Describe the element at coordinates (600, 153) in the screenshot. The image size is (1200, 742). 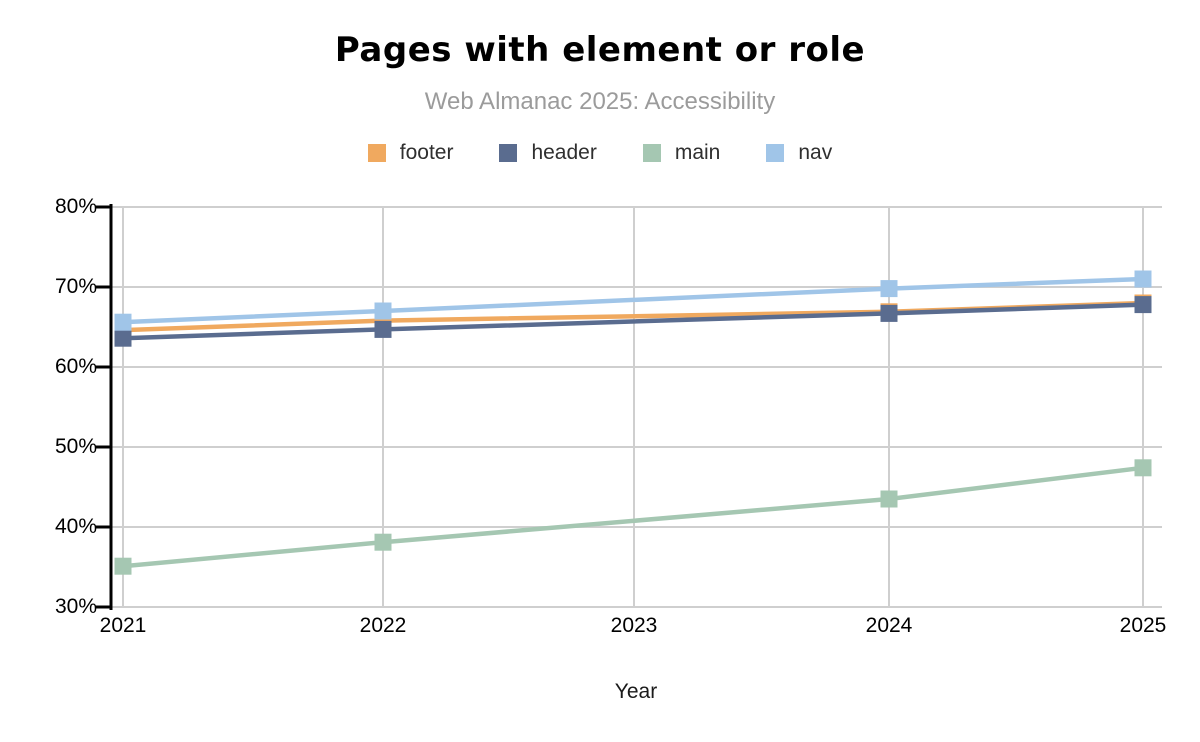
I see `legend: footer header main nav` at that location.